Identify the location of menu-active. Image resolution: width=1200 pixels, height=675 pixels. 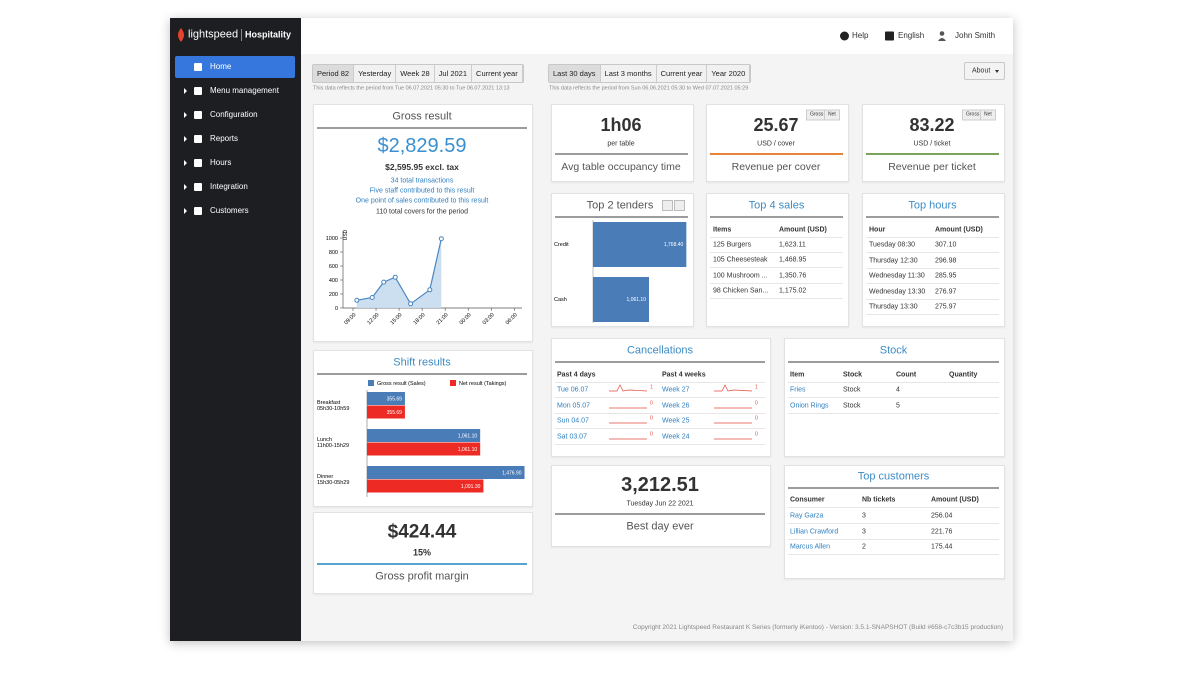
(235, 67).